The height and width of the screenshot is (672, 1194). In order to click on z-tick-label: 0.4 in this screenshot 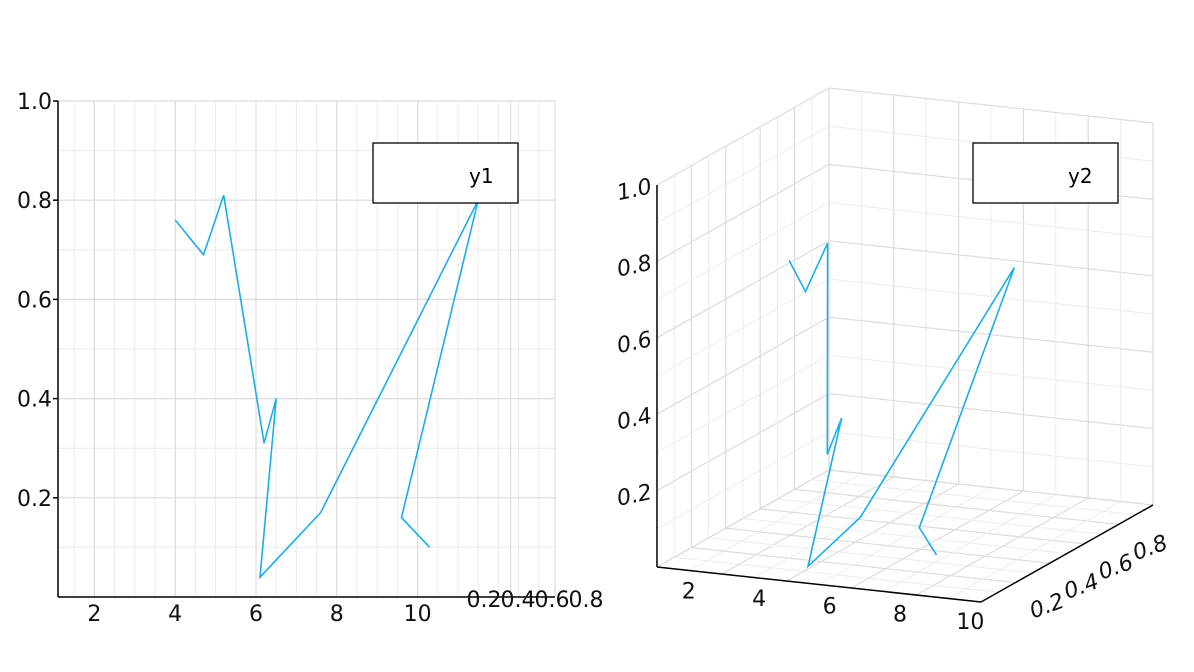, I will do `click(634, 420)`.